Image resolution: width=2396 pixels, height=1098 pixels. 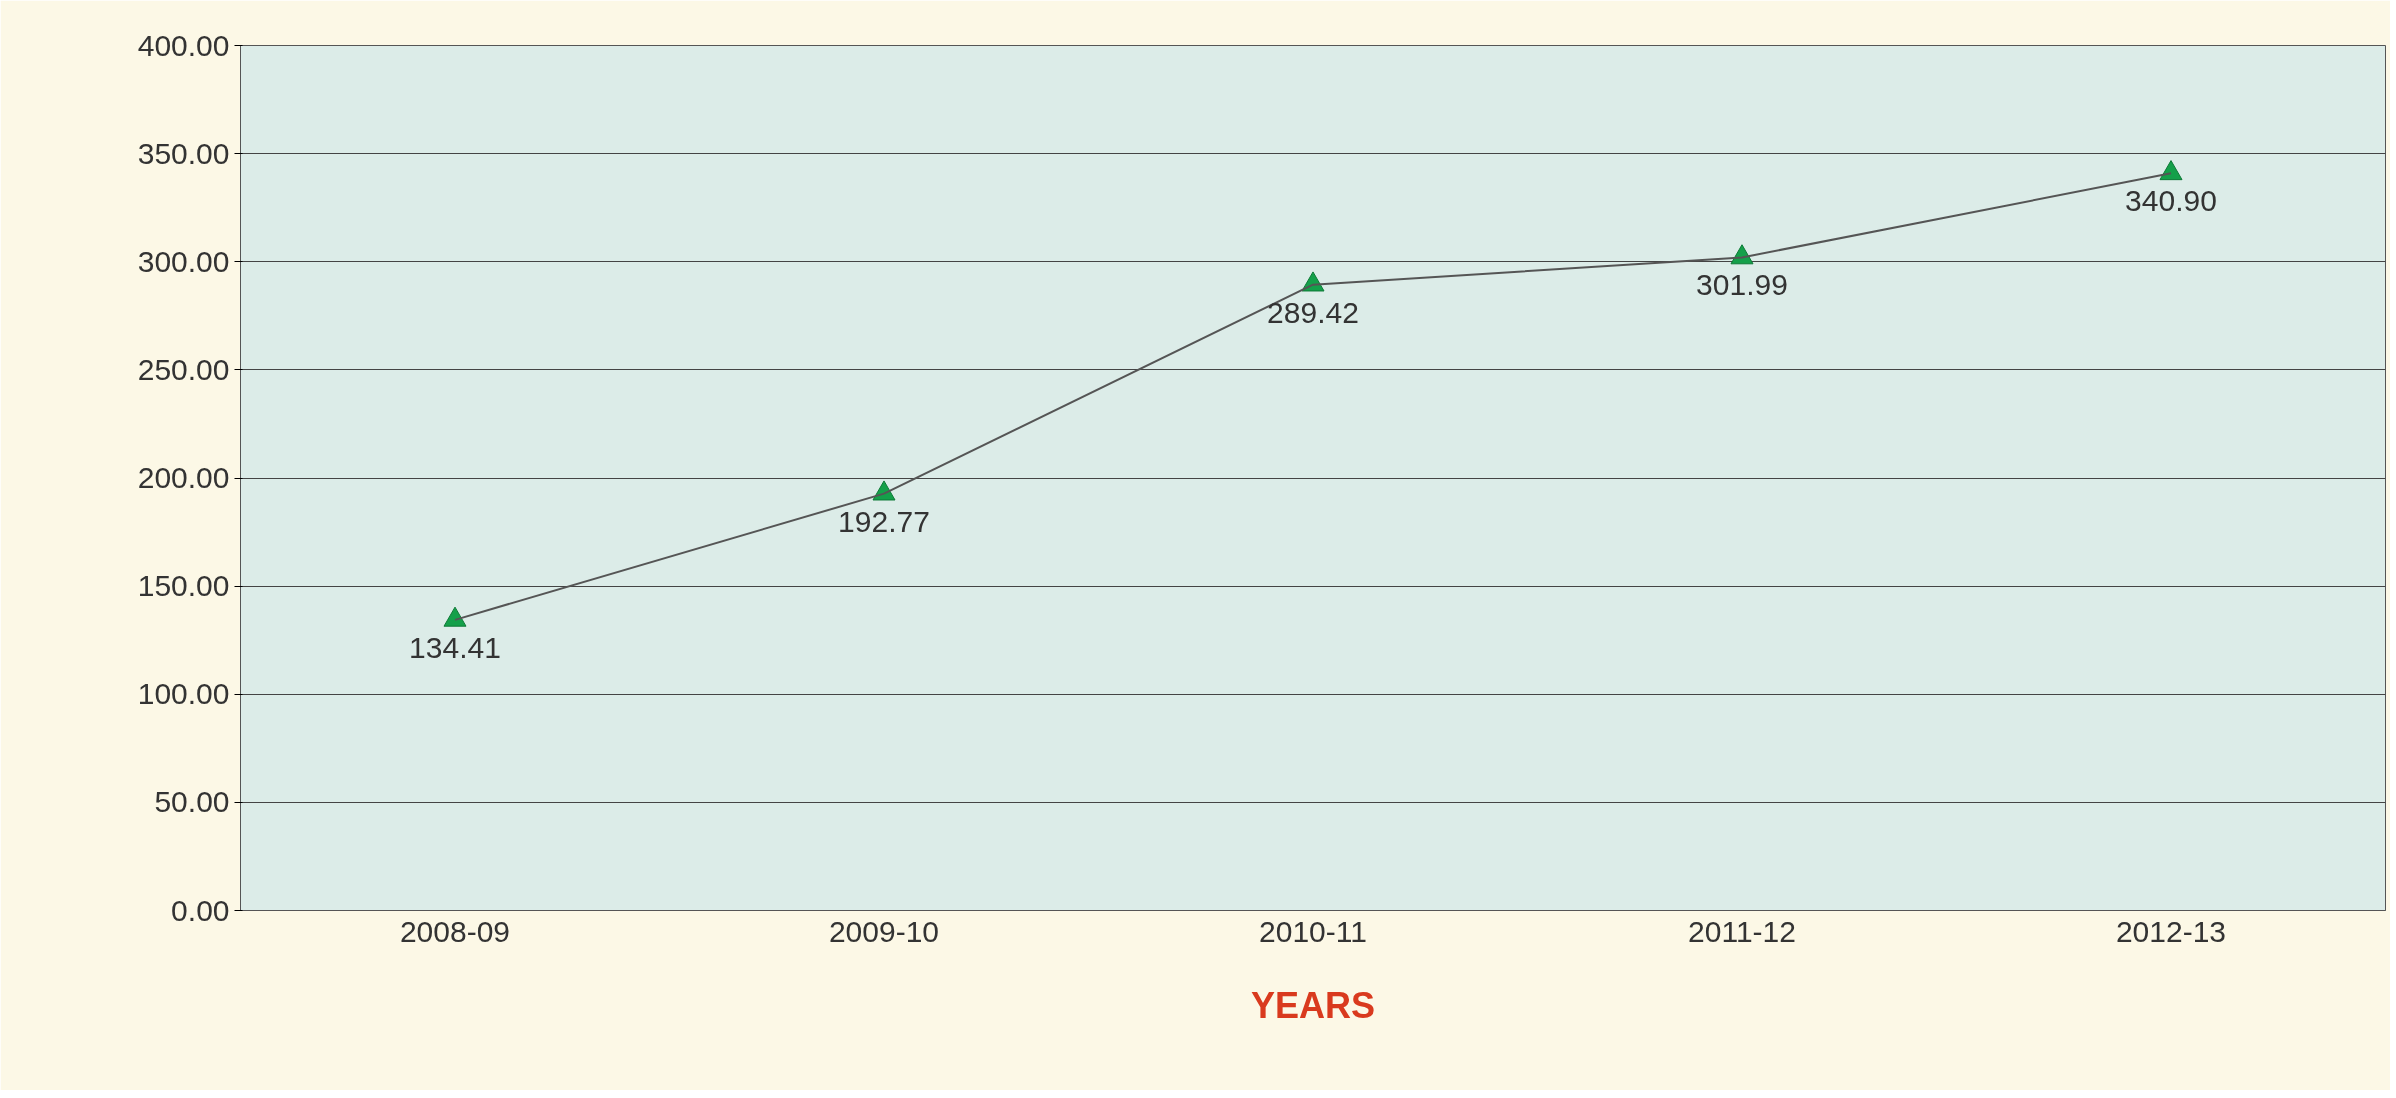 What do you see at coordinates (2171, 201) in the screenshot?
I see `data-label: 340.90` at bounding box center [2171, 201].